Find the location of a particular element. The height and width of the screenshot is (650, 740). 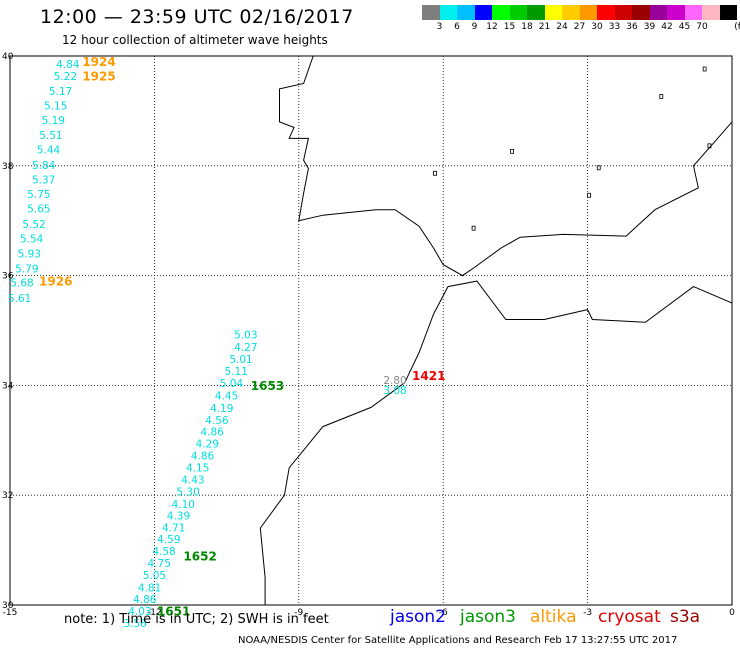

color-tick-label: 33 is located at coordinates (614, 27).